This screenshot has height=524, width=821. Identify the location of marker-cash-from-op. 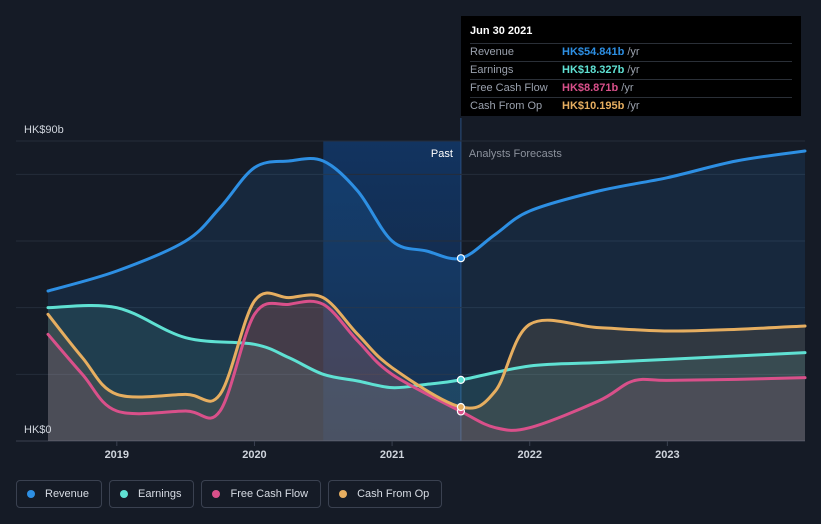
(461, 407).